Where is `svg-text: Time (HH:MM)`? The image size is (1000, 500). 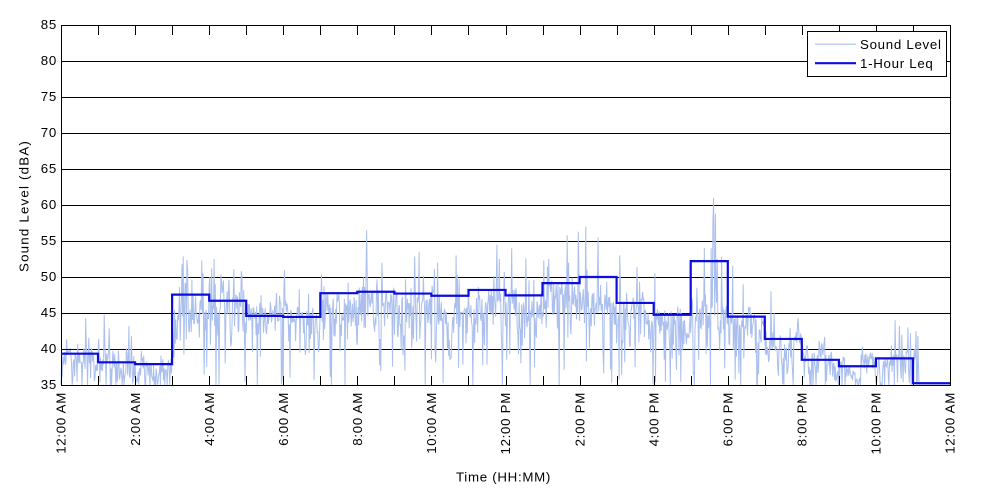
svg-text: Time (HH:MM) is located at coordinates (503, 477).